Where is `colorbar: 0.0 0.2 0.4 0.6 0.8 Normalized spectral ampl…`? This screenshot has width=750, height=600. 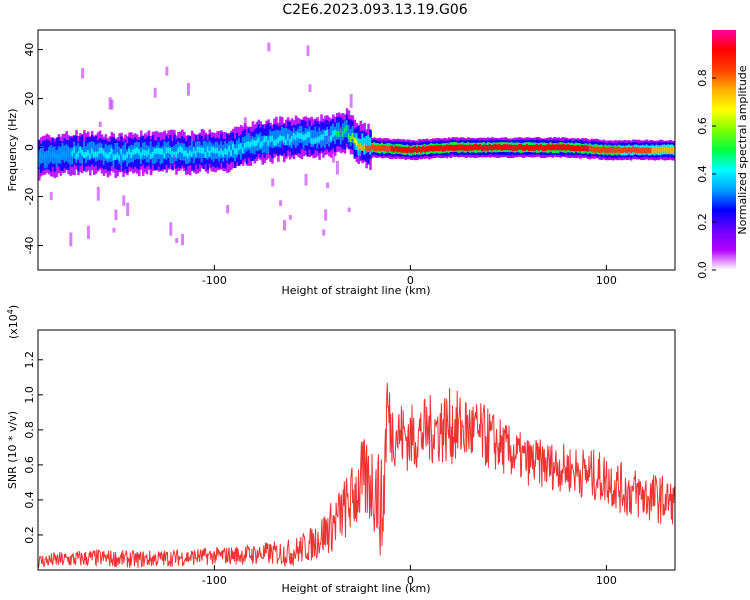 colorbar: 0.0 0.2 0.4 0.6 0.8 Normalized spectral ampl… is located at coordinates (722, 154).